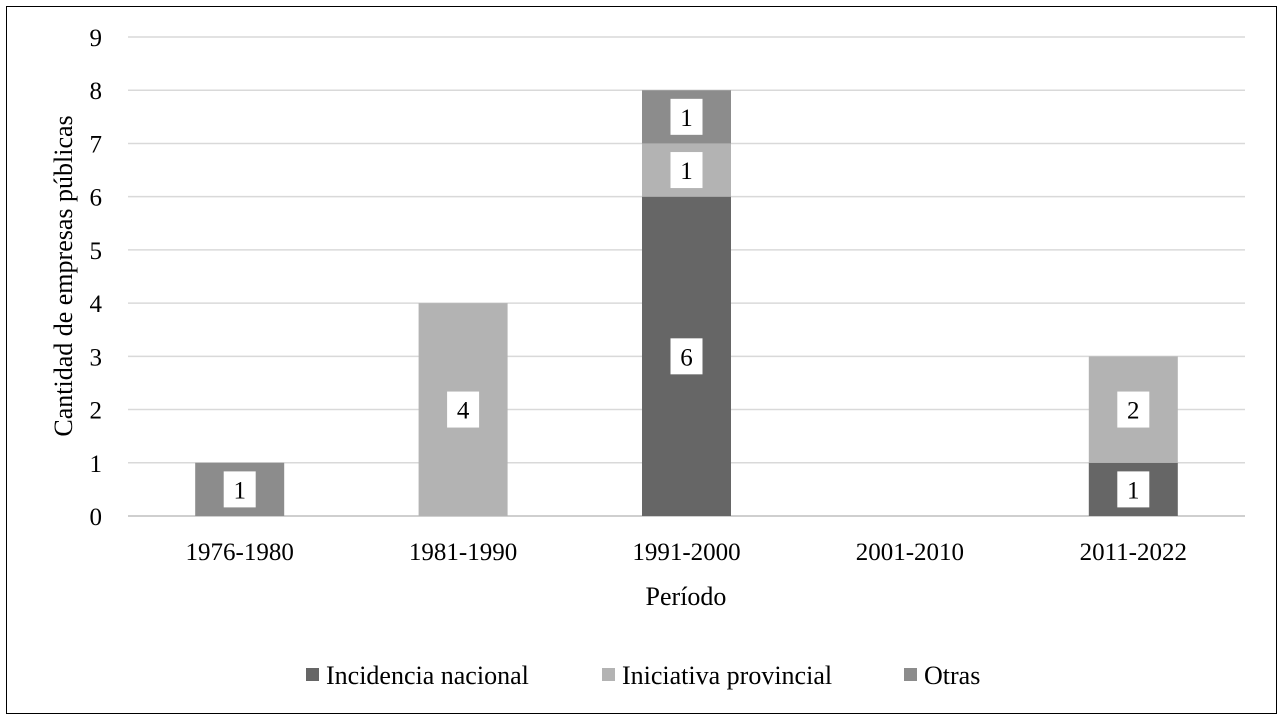  What do you see at coordinates (63, 275) in the screenshot?
I see `y-axis-title: Cantidad de empresas públicas` at bounding box center [63, 275].